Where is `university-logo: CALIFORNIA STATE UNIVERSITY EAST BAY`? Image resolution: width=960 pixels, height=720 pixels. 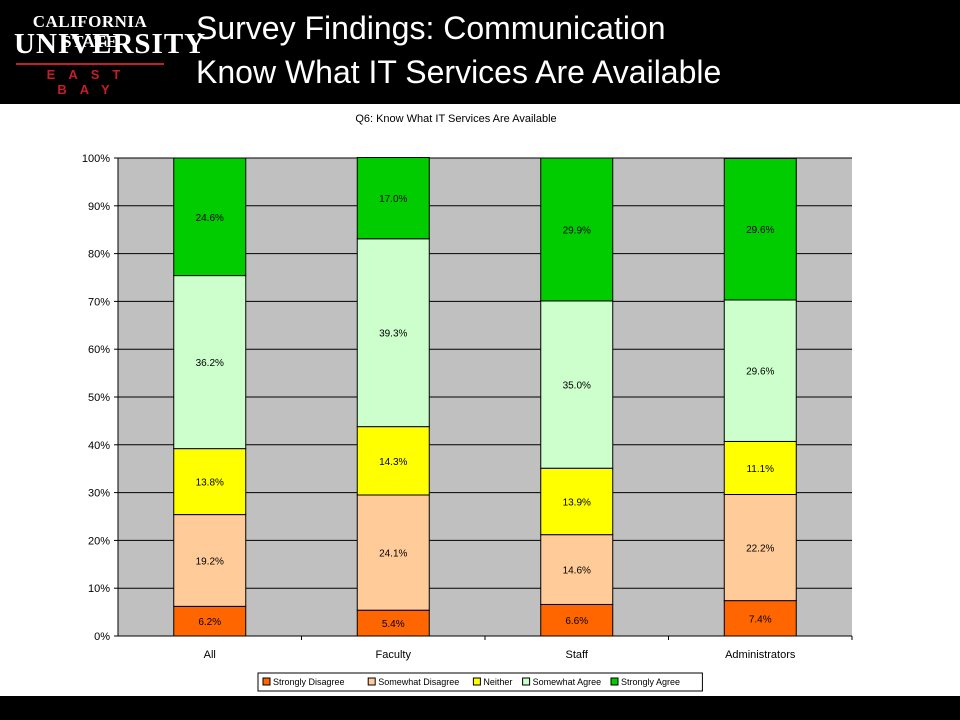
university-logo: CALIFORNIA STATE UNIVERSITY EAST BAY is located at coordinates (110, 54).